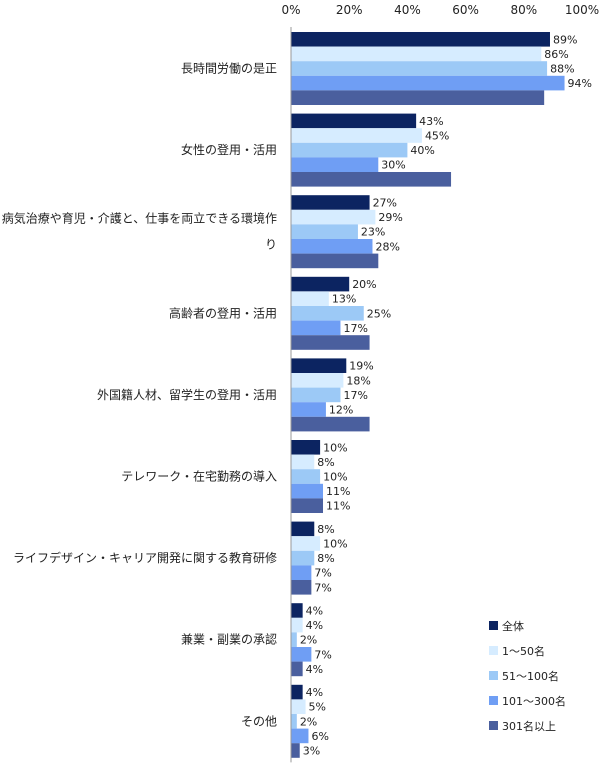 The image size is (606, 767). What do you see at coordinates (373, 232) in the screenshot?
I see `data-label: 23%` at bounding box center [373, 232].